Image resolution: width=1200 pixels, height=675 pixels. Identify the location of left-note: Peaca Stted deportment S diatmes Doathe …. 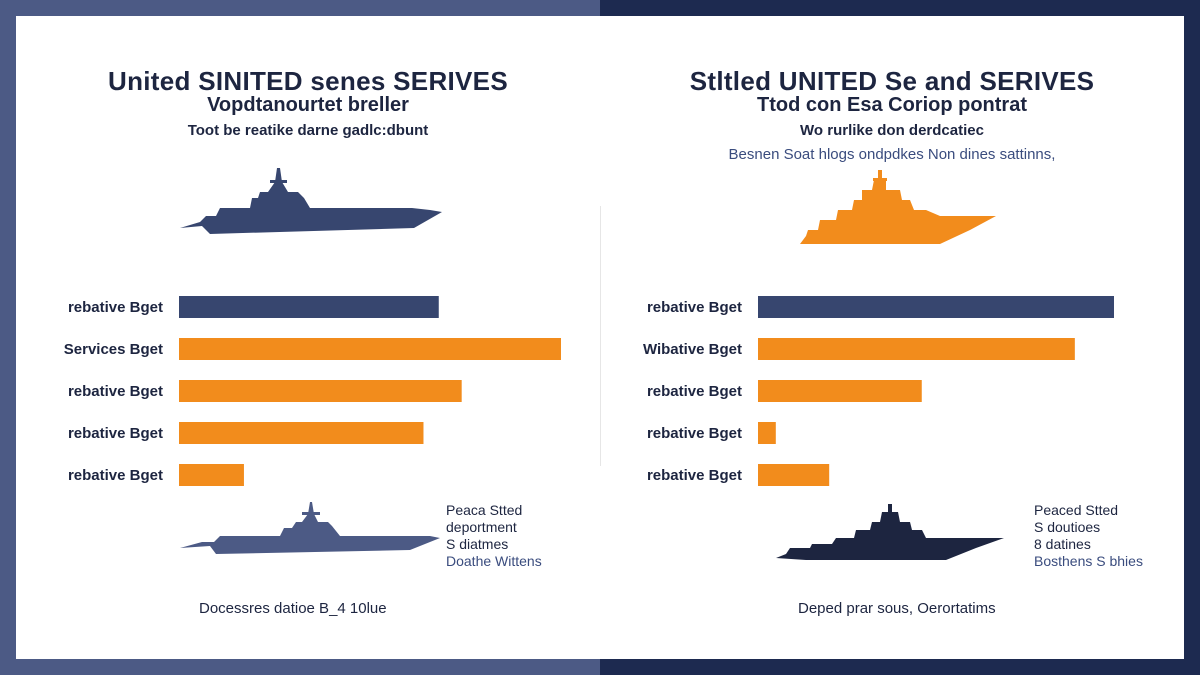
(494, 536).